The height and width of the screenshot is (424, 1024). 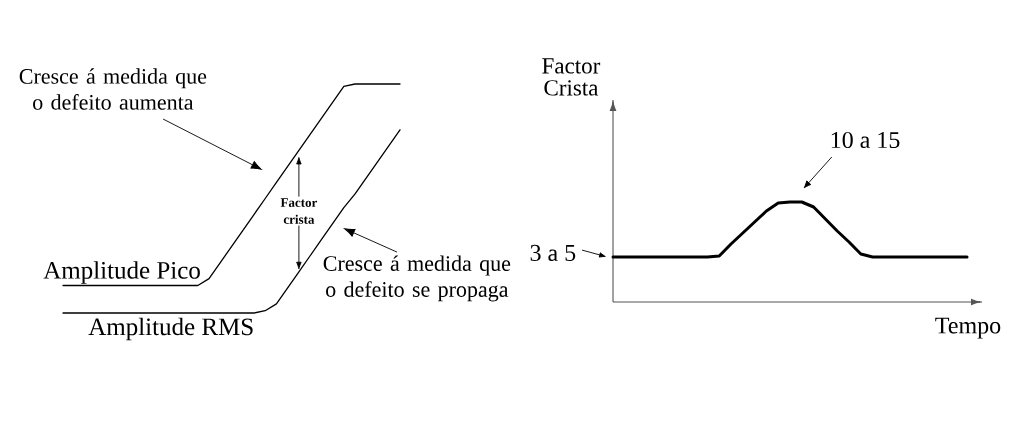 What do you see at coordinates (417, 278) in the screenshot?
I see `annotation: Cresce á medida que o defeito se propaga` at bounding box center [417, 278].